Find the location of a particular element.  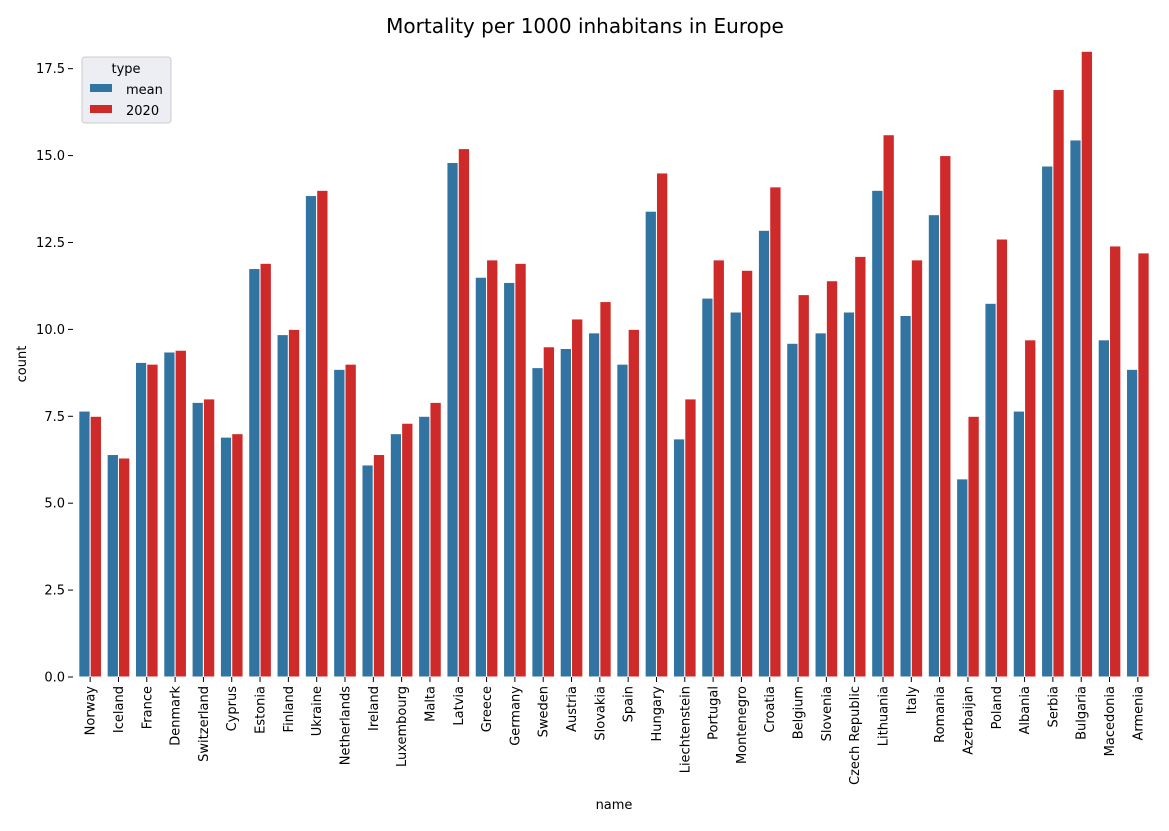

x-tick-label: Iceland is located at coordinates (119, 709).